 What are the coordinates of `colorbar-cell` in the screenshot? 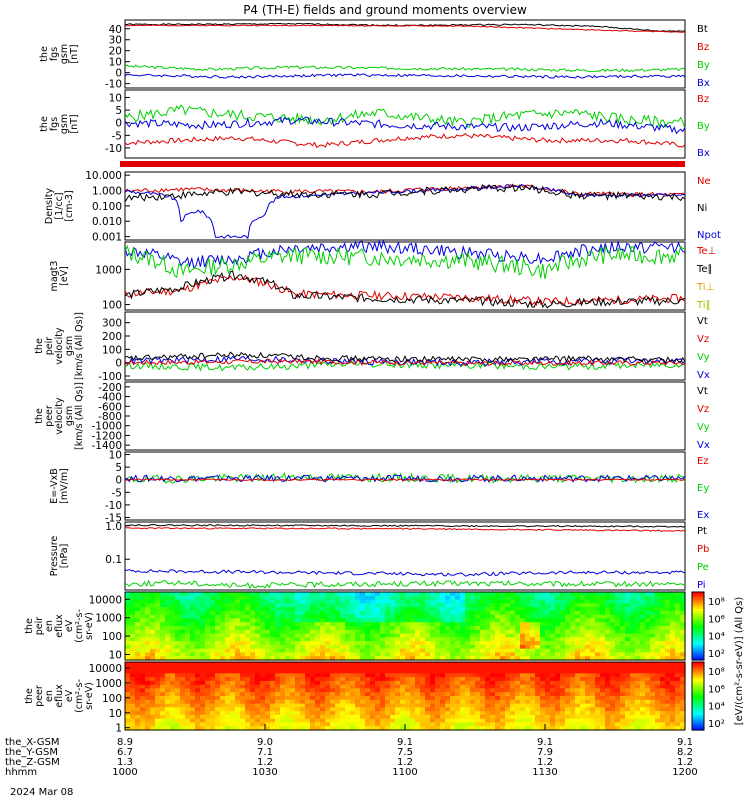 It's located at (698, 693).